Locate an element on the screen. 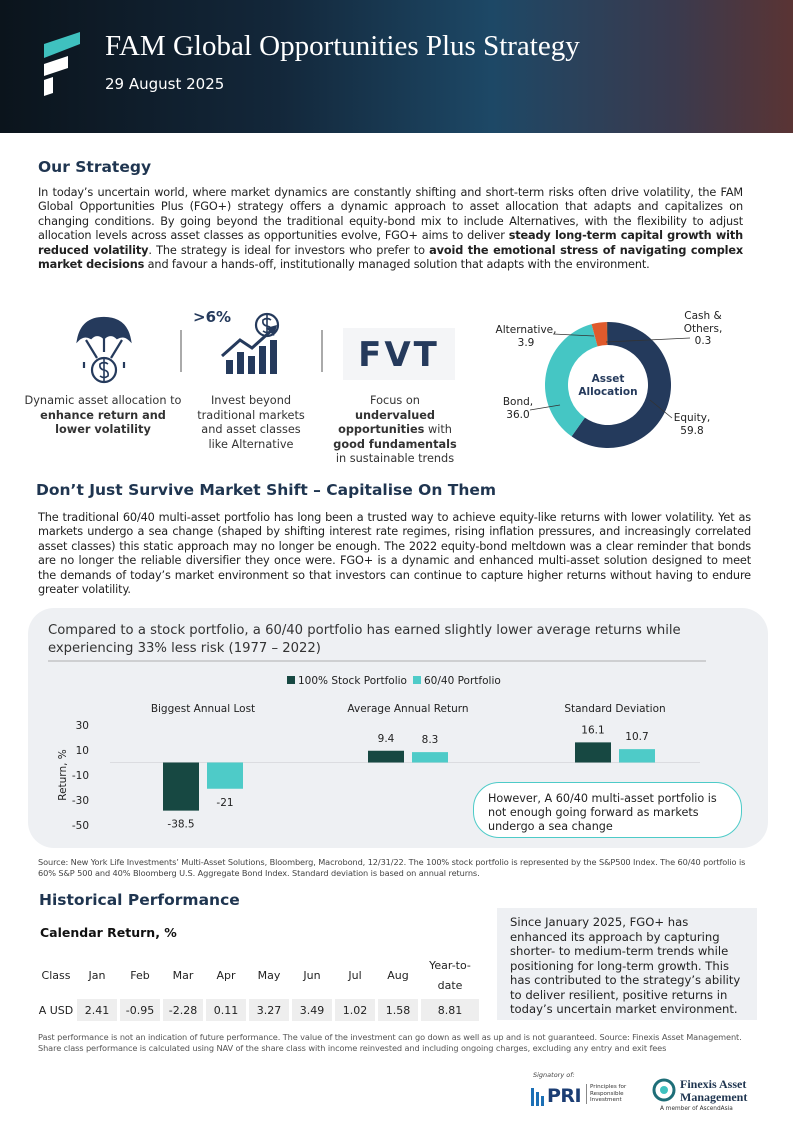  icon-text: FVT is located at coordinates (399, 355).